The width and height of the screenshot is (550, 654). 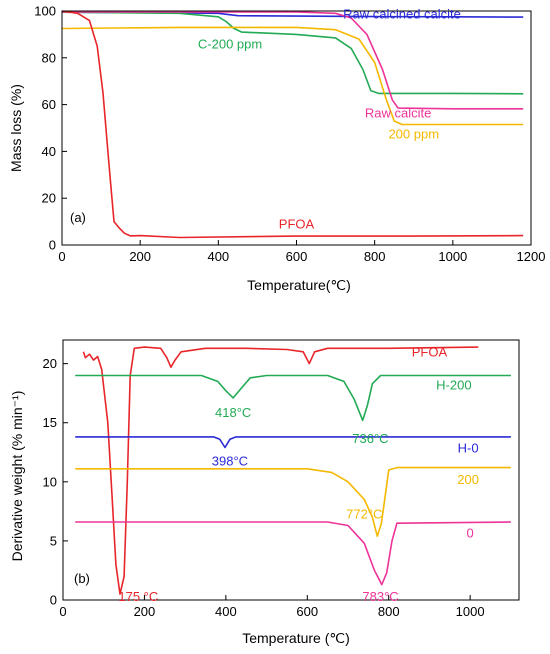 What do you see at coordinates (468, 447) in the screenshot?
I see `panel-b-annotation-5: H-0` at bounding box center [468, 447].